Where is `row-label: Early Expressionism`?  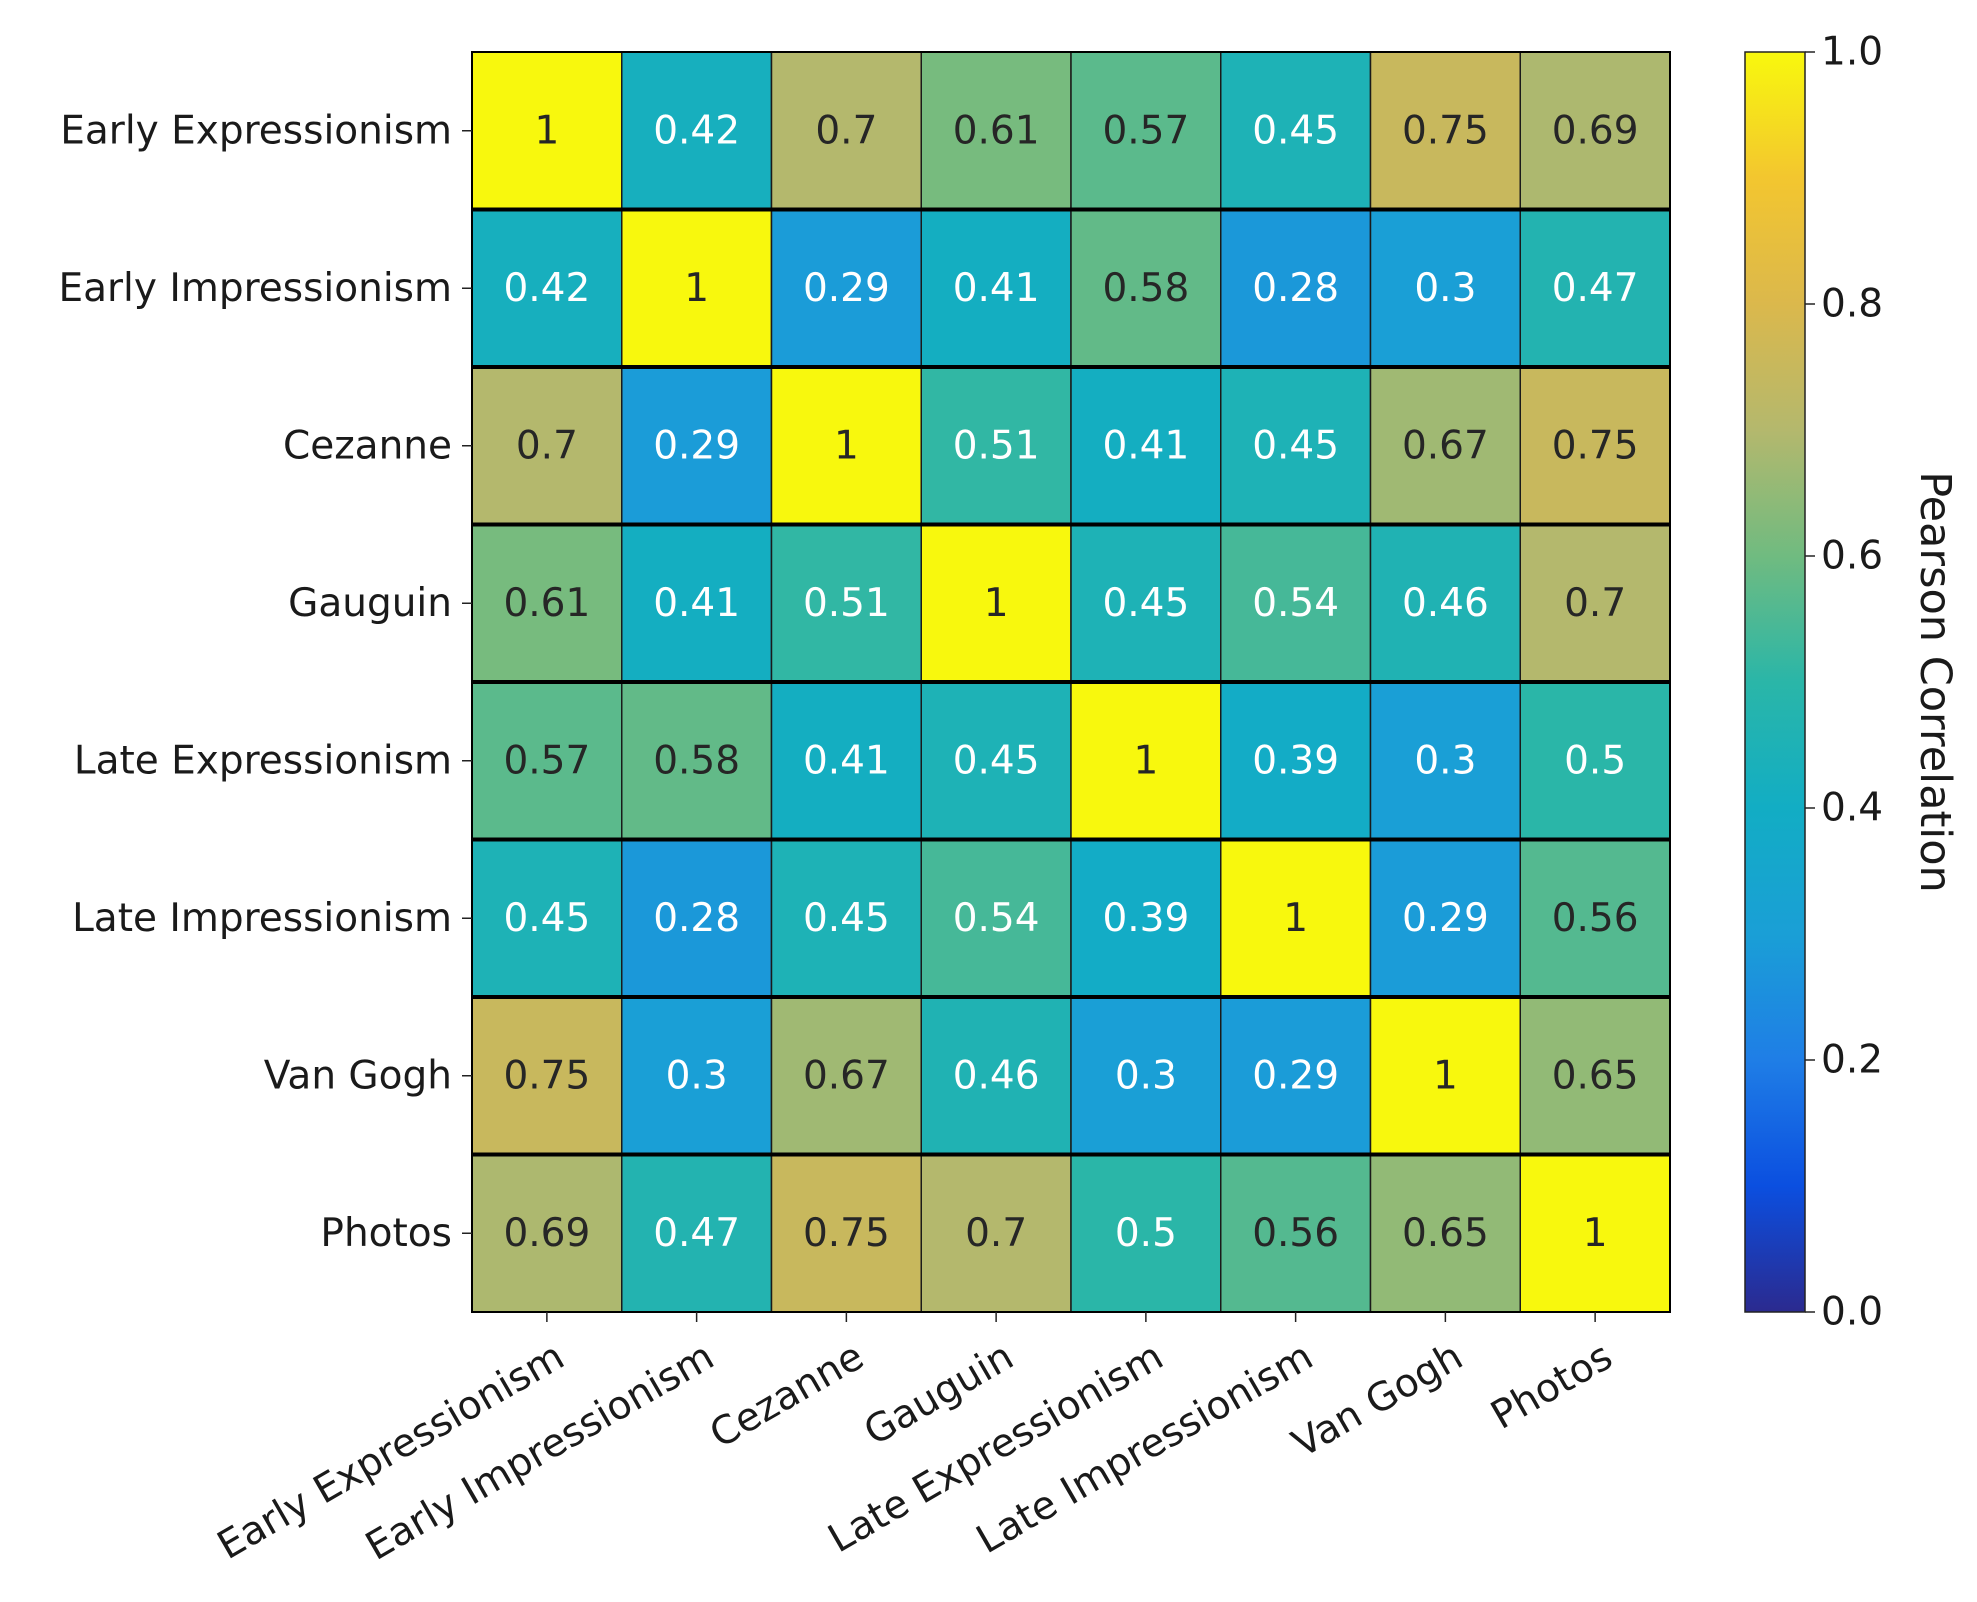 row-label: Early Expressionism is located at coordinates (256, 130).